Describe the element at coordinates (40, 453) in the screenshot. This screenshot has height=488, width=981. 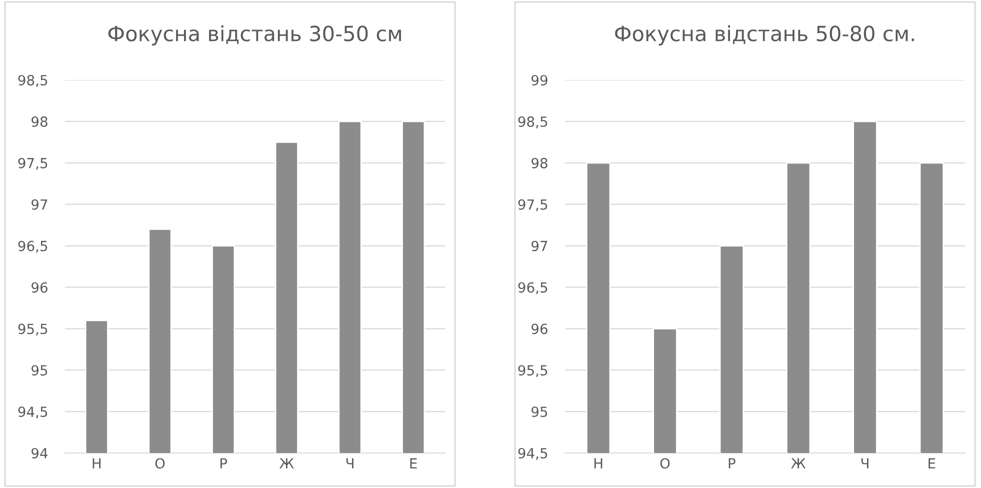
I see `y-tick-label: 94` at that location.